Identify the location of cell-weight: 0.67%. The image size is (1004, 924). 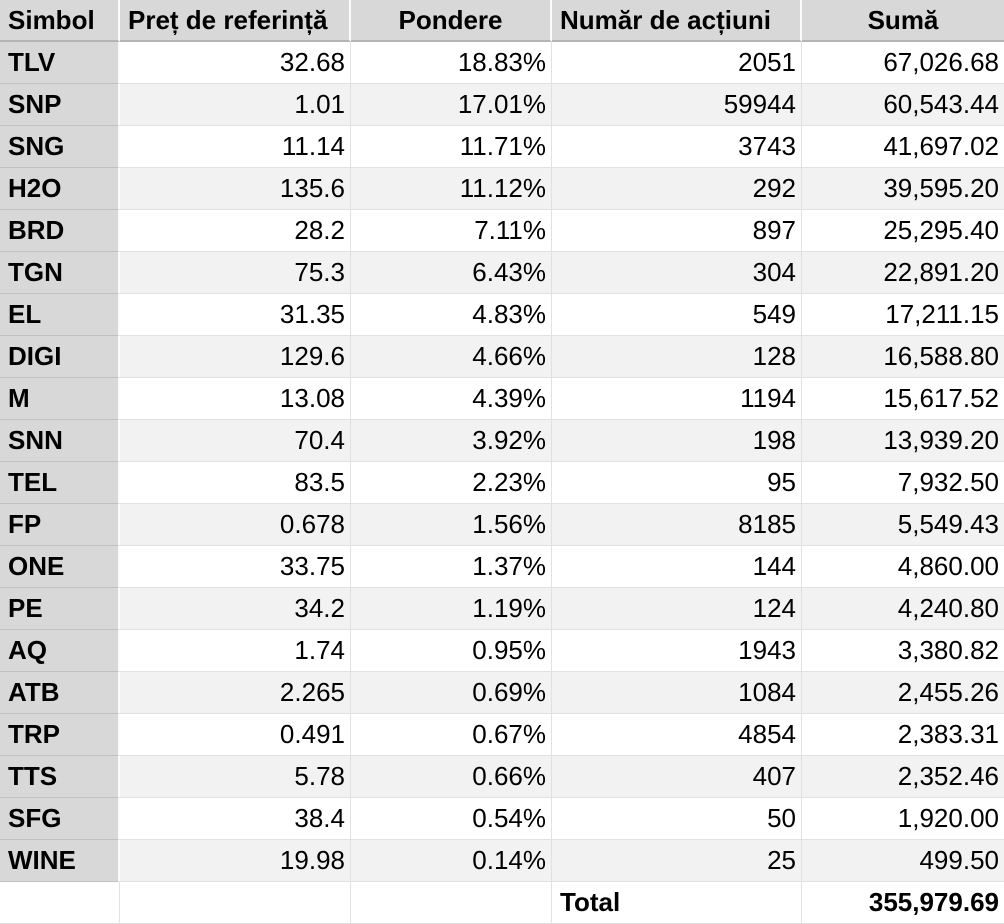
(451, 735).